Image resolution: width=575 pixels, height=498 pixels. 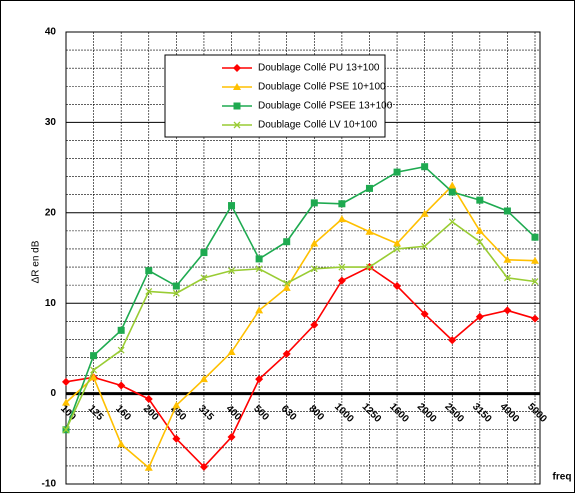 What do you see at coordinates (318, 125) in the screenshot?
I see `legend-label: Doublage Collé LV 10+100` at bounding box center [318, 125].